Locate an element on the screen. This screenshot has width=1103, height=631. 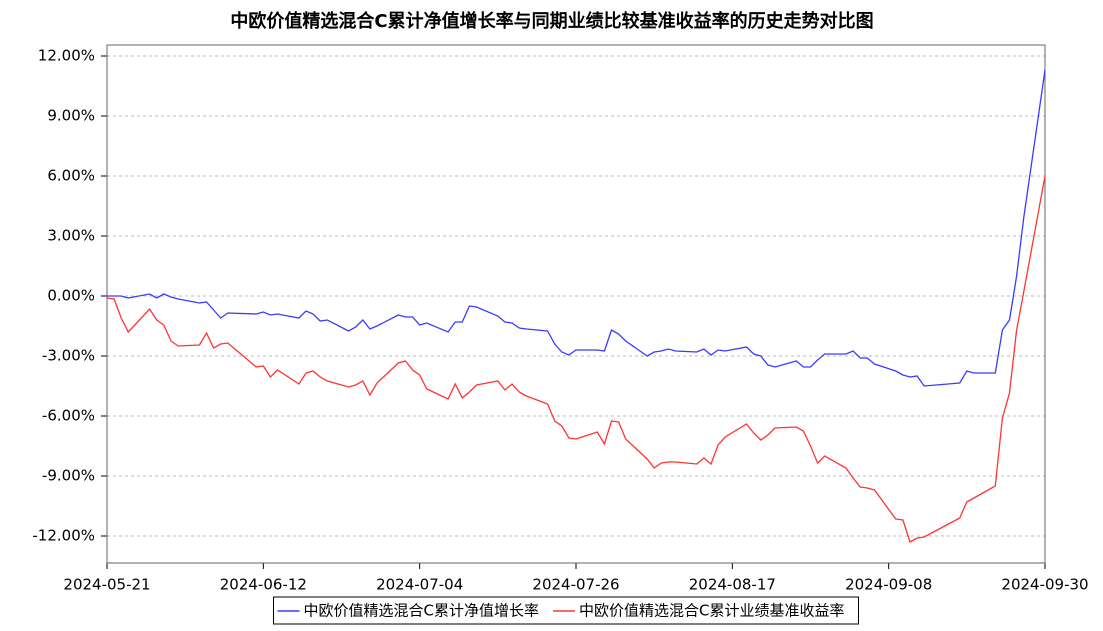
legend-label: 中欧价值精选混合C累计净值增长率 is located at coordinates (421, 611).